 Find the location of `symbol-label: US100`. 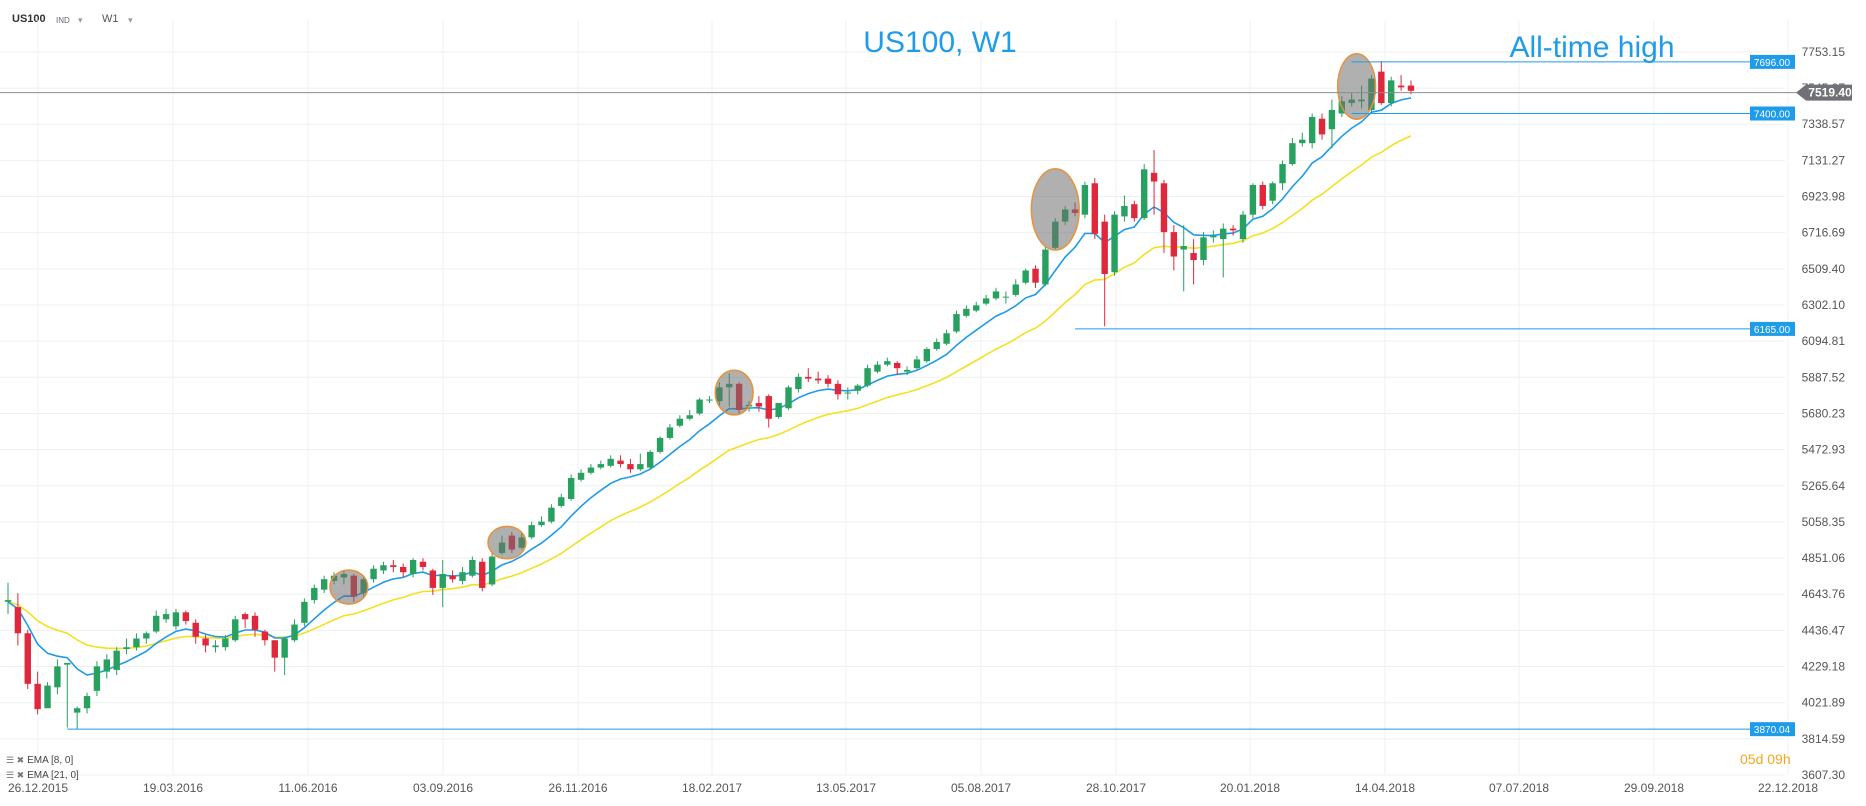

symbol-label: US100 is located at coordinates (29, 19).